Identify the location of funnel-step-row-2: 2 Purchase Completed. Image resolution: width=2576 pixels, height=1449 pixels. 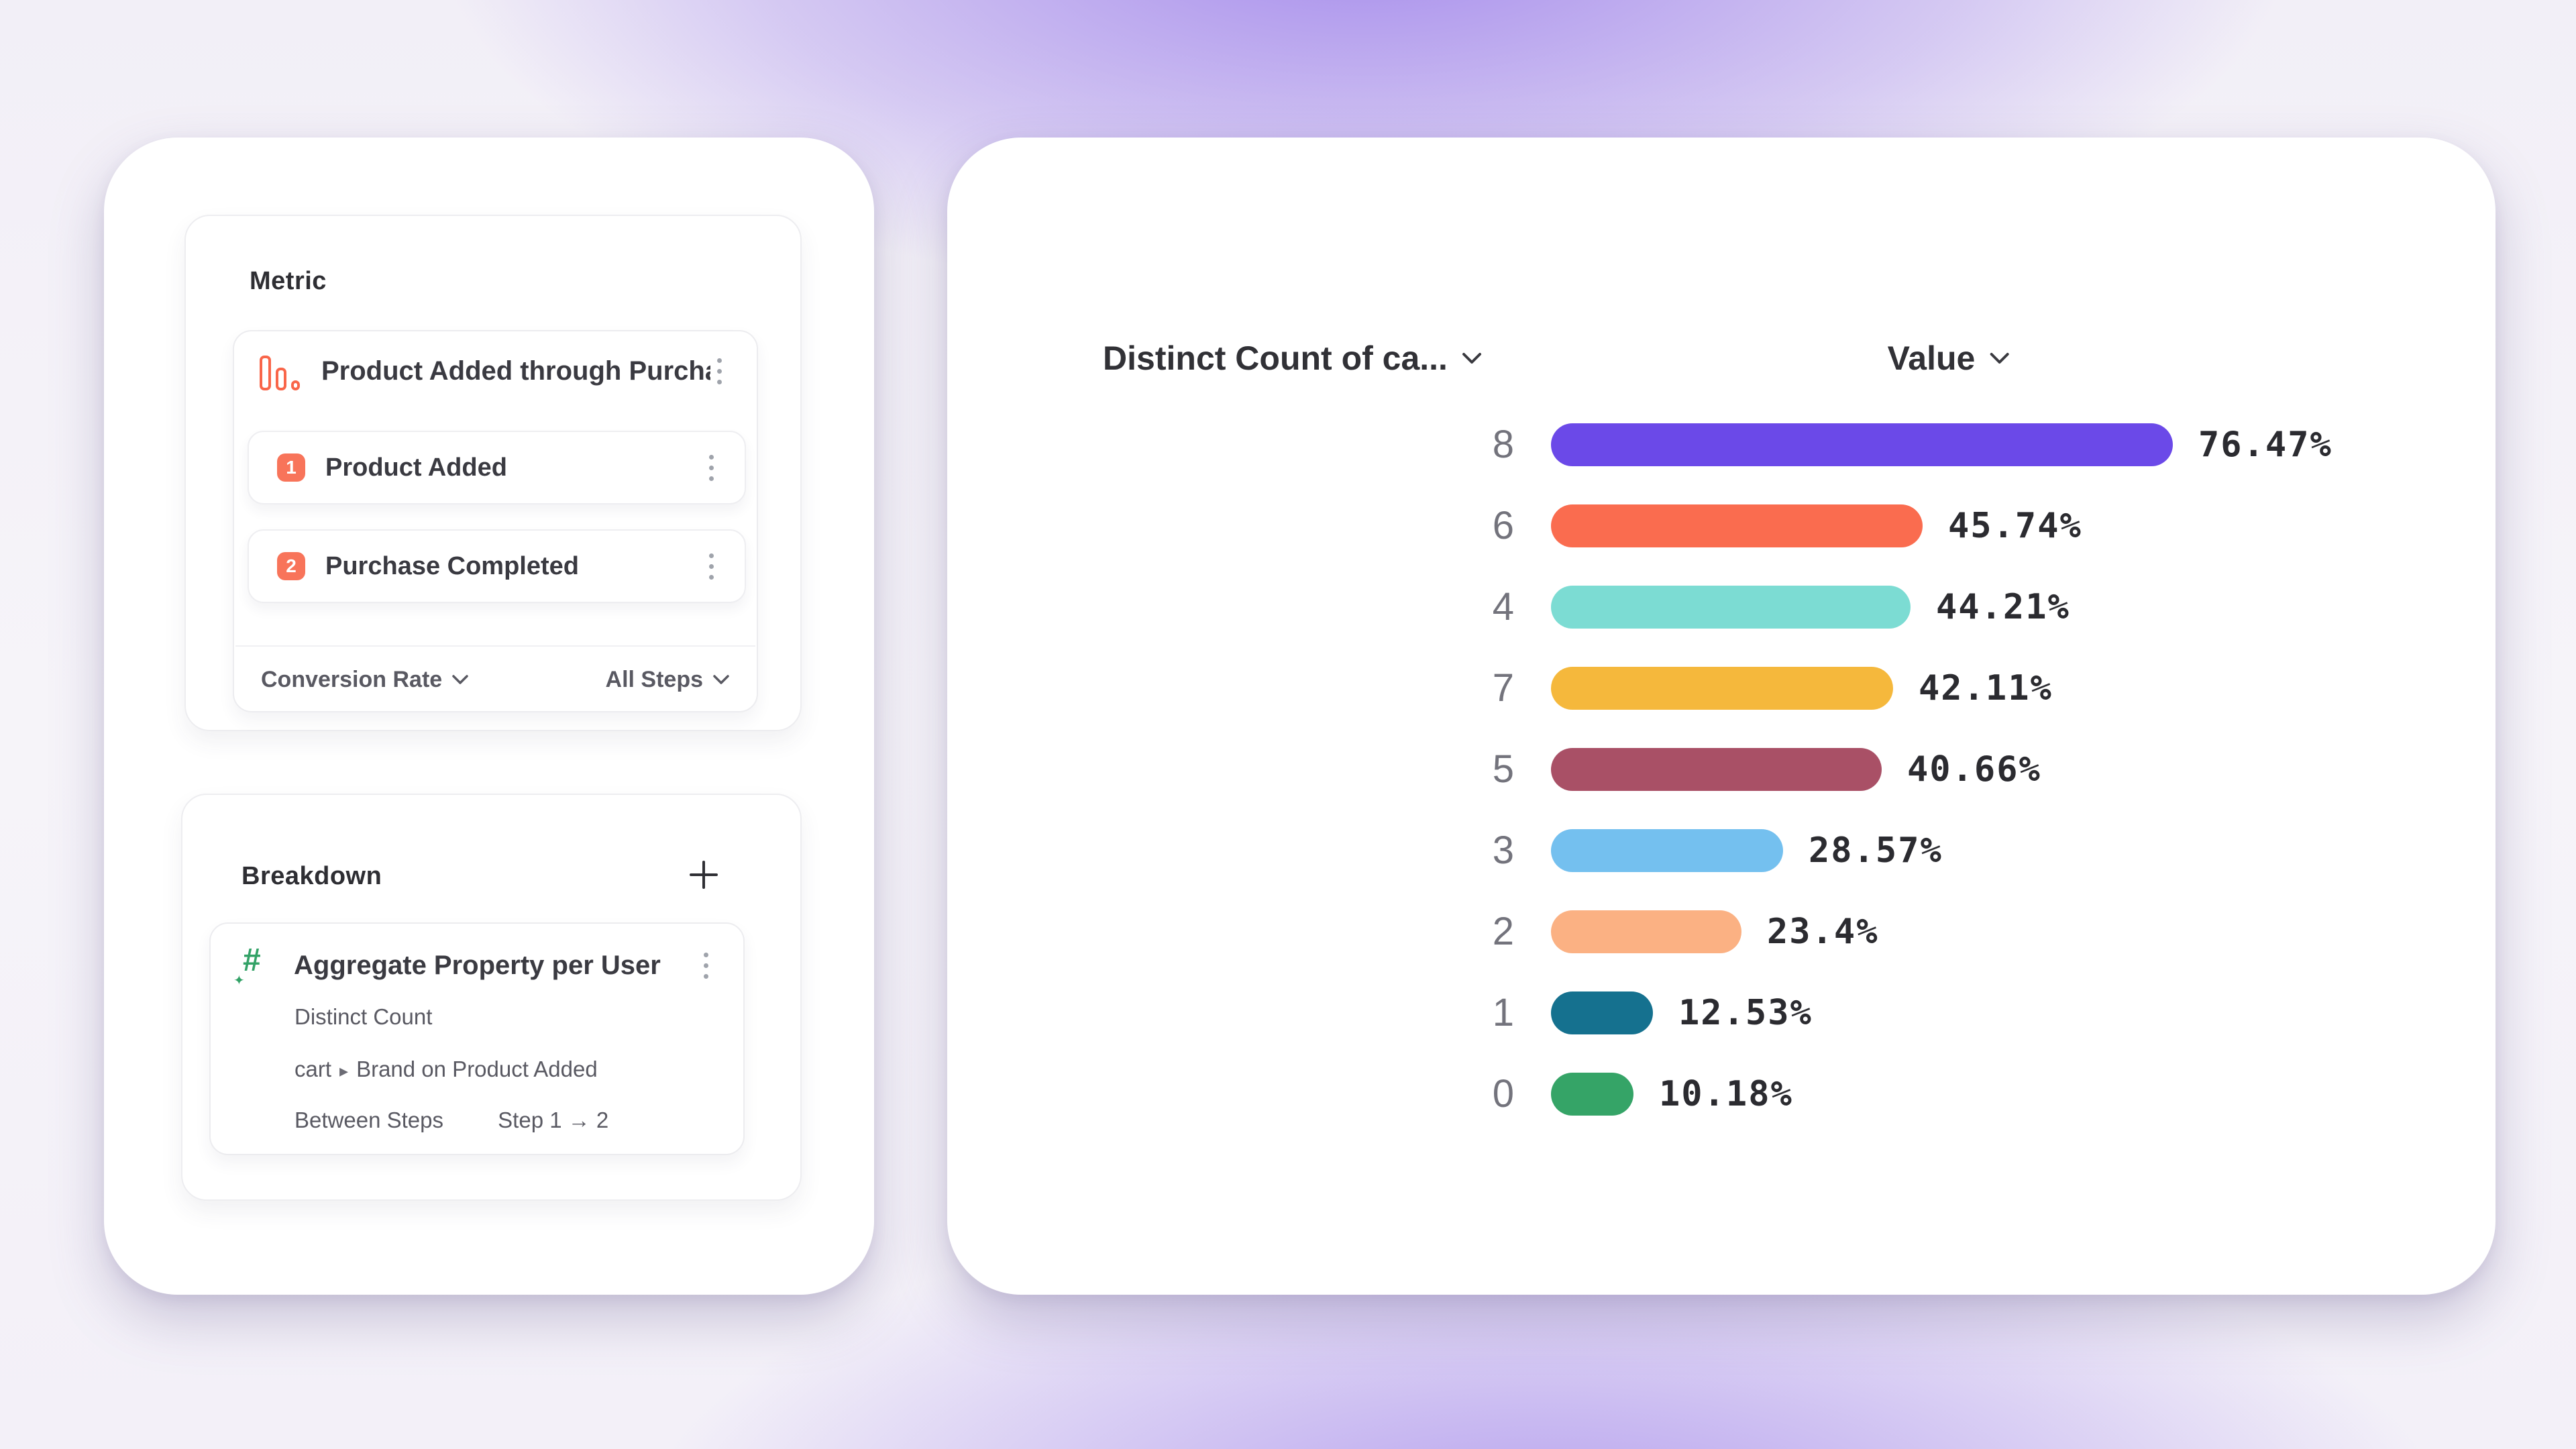
(497, 566).